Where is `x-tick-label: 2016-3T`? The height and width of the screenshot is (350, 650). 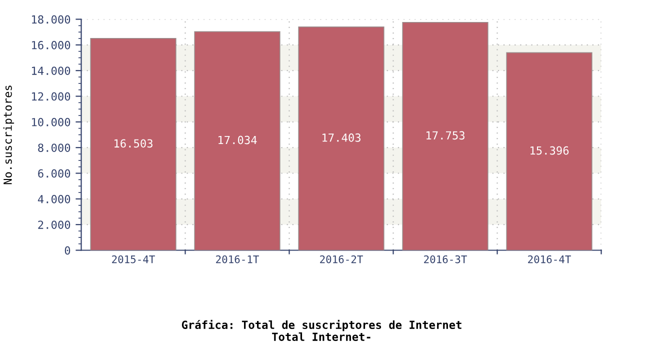
x-tick-label: 2016-3T is located at coordinates (445, 259).